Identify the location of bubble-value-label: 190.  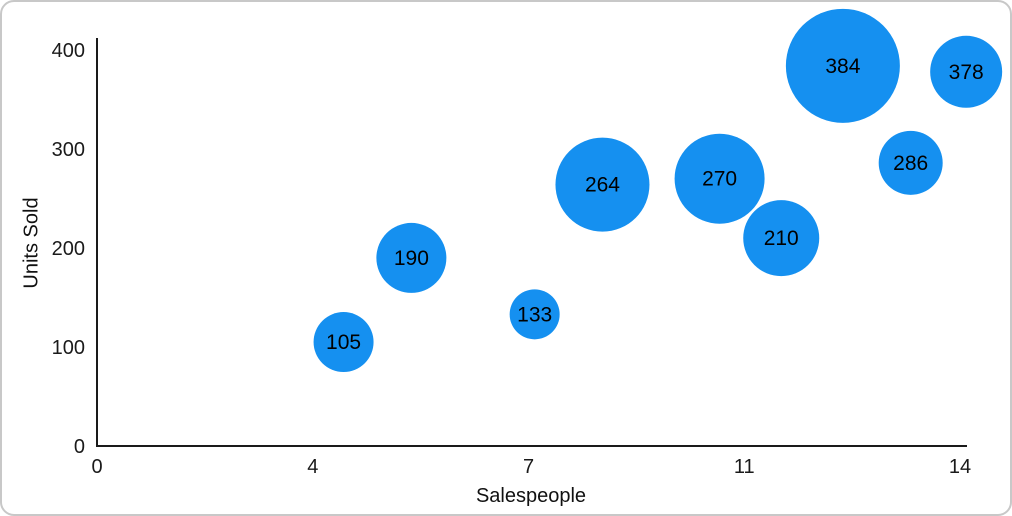
(411, 258).